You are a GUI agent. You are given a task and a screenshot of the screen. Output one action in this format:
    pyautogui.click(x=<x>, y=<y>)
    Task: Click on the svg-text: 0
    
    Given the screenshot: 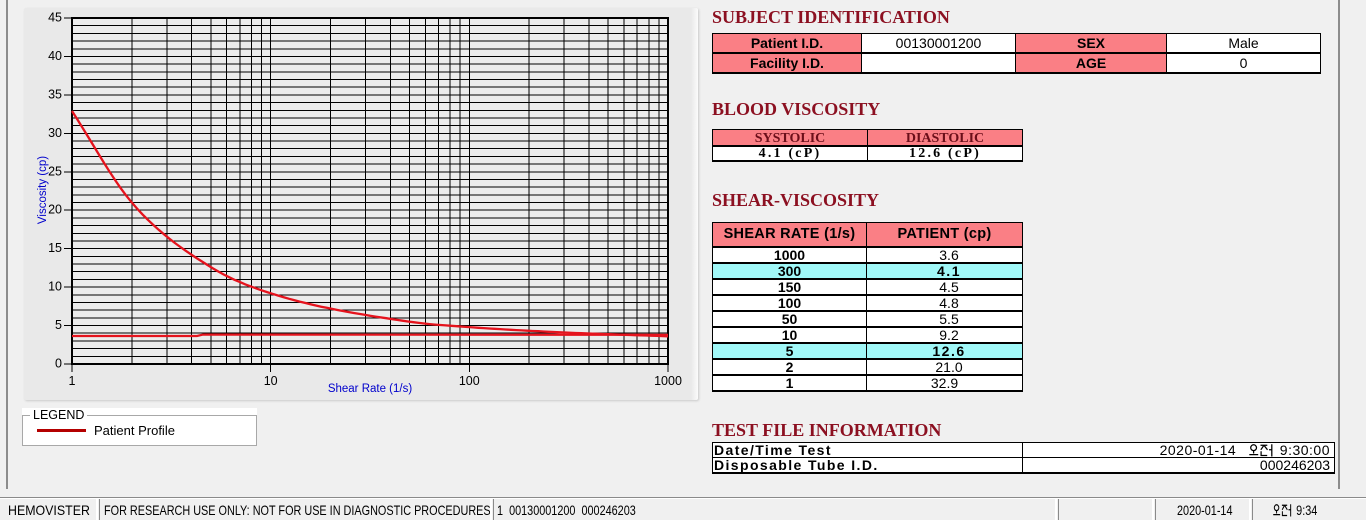 What is the action you would take?
    pyautogui.click(x=58, y=364)
    